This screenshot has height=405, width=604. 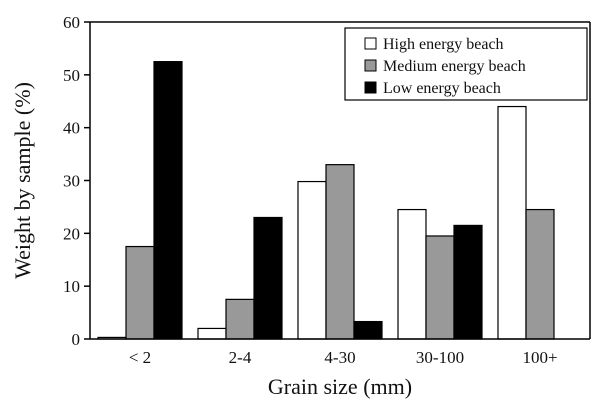 I want to click on y-tick-label: 40, so click(x=71, y=128).